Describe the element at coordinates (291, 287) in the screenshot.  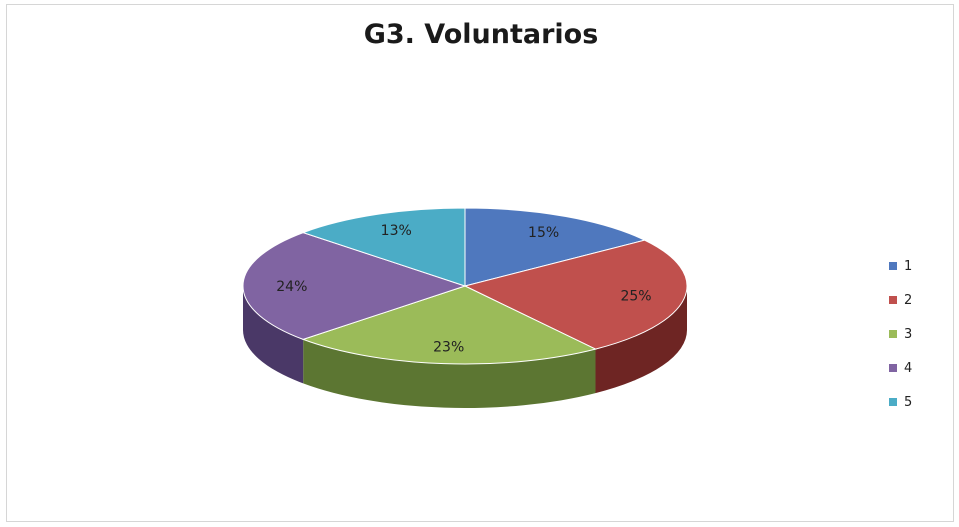
I see `pie-value-label-4: 24%` at that location.